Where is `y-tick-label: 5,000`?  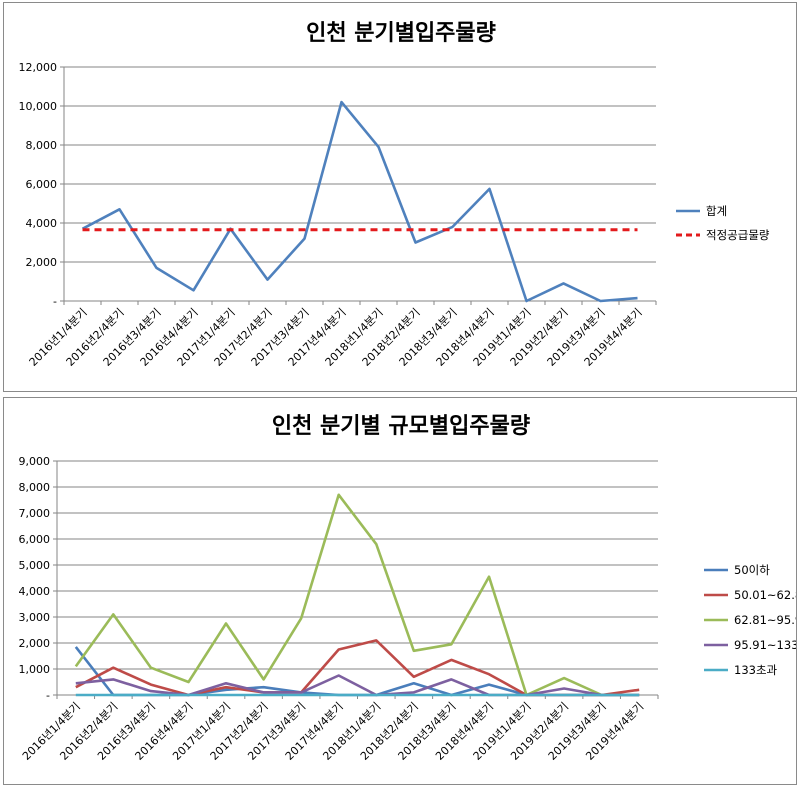 y-tick-label: 5,000 is located at coordinates (35, 565).